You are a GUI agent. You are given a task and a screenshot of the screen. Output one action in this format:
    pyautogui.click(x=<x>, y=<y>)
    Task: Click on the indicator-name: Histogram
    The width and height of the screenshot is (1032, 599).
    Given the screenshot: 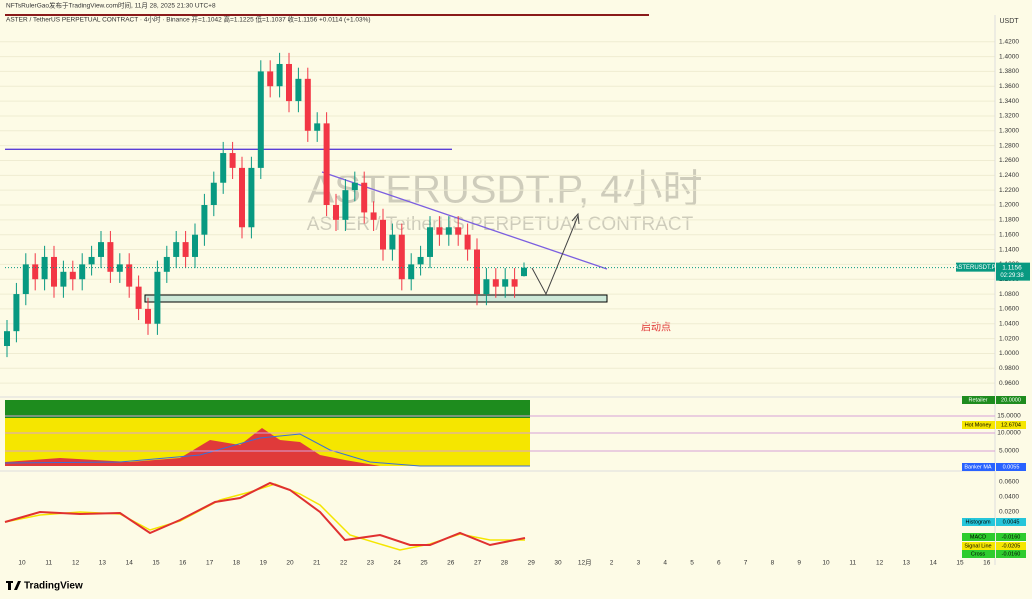 What is the action you would take?
    pyautogui.click(x=977, y=522)
    